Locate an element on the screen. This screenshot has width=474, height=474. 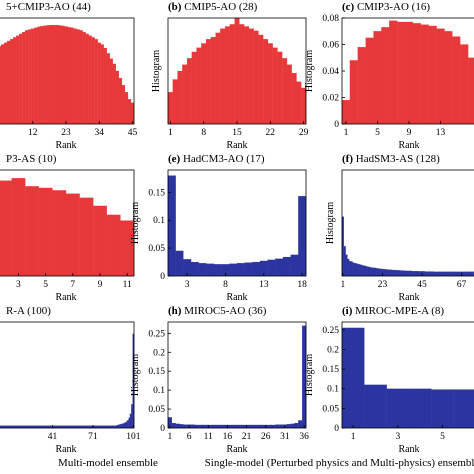
x-tick-label: 6 is located at coordinates (189, 437).